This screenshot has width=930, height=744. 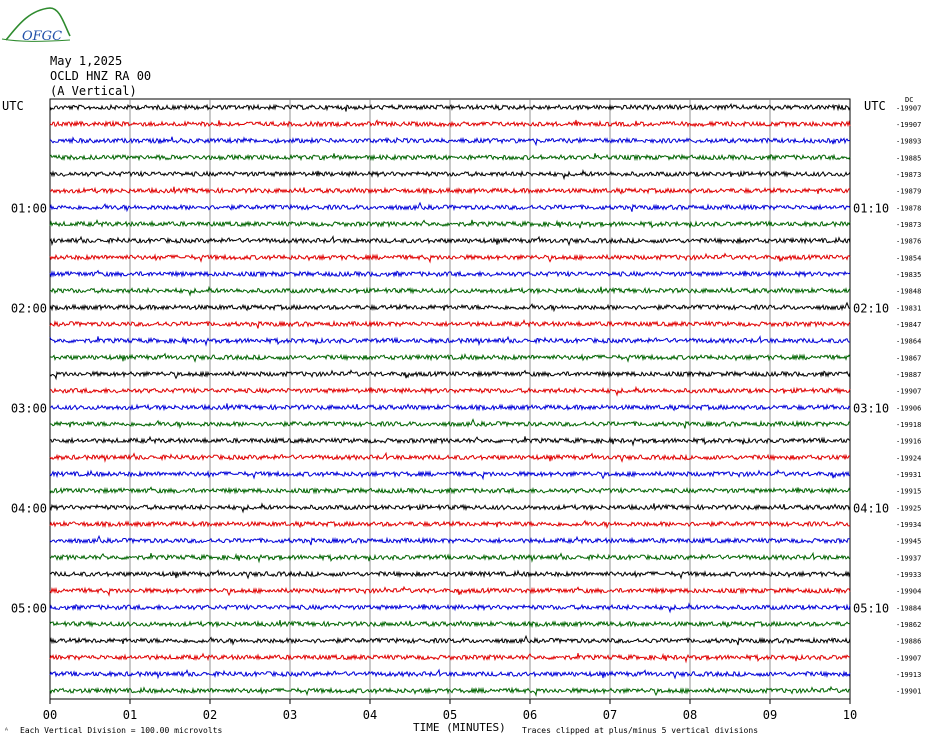 I want to click on x-tick-label: 03, so click(x=290, y=715).